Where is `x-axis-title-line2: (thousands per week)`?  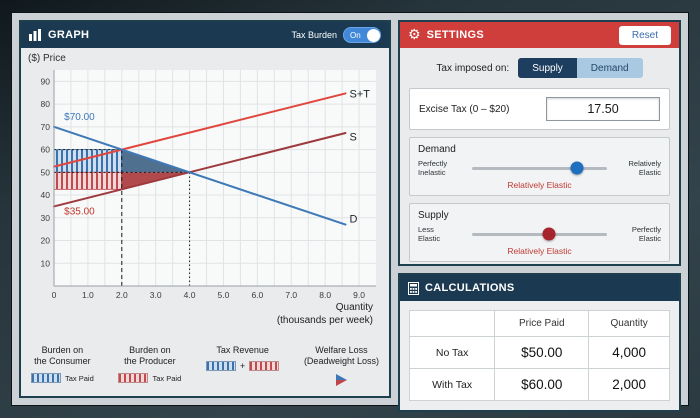
x-axis-title-line2: (thousands per week) is located at coordinates (324, 320).